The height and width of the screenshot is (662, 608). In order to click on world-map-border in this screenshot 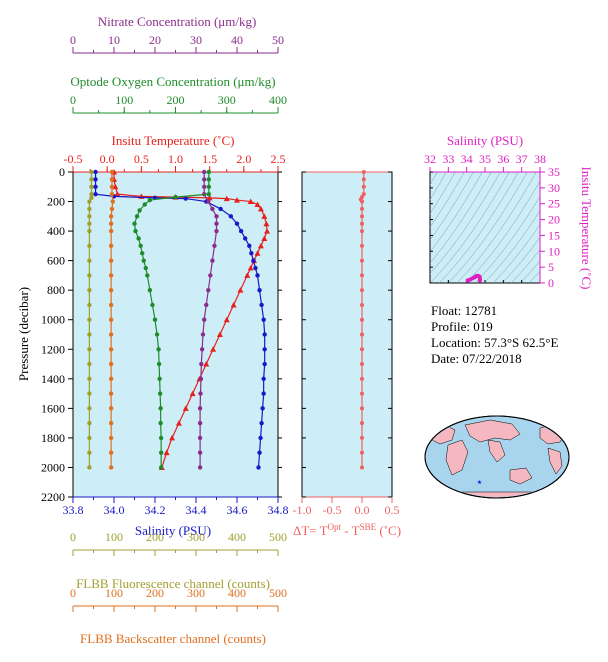, I will do `click(497, 457)`.